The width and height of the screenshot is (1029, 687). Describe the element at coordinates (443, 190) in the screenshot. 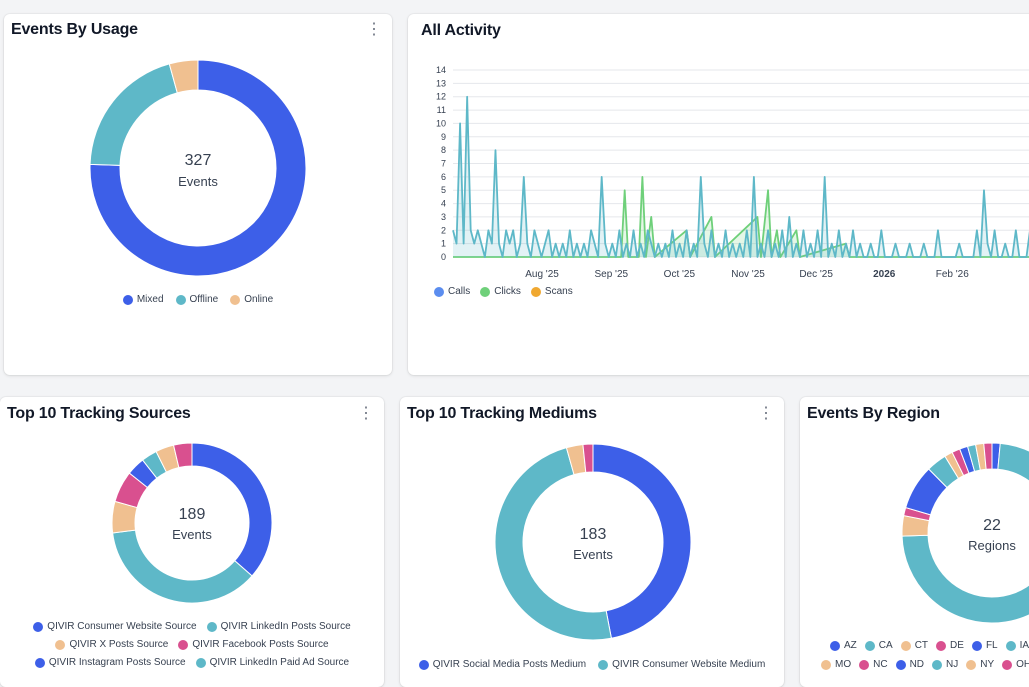

I see `y-tick-label: 5` at that location.